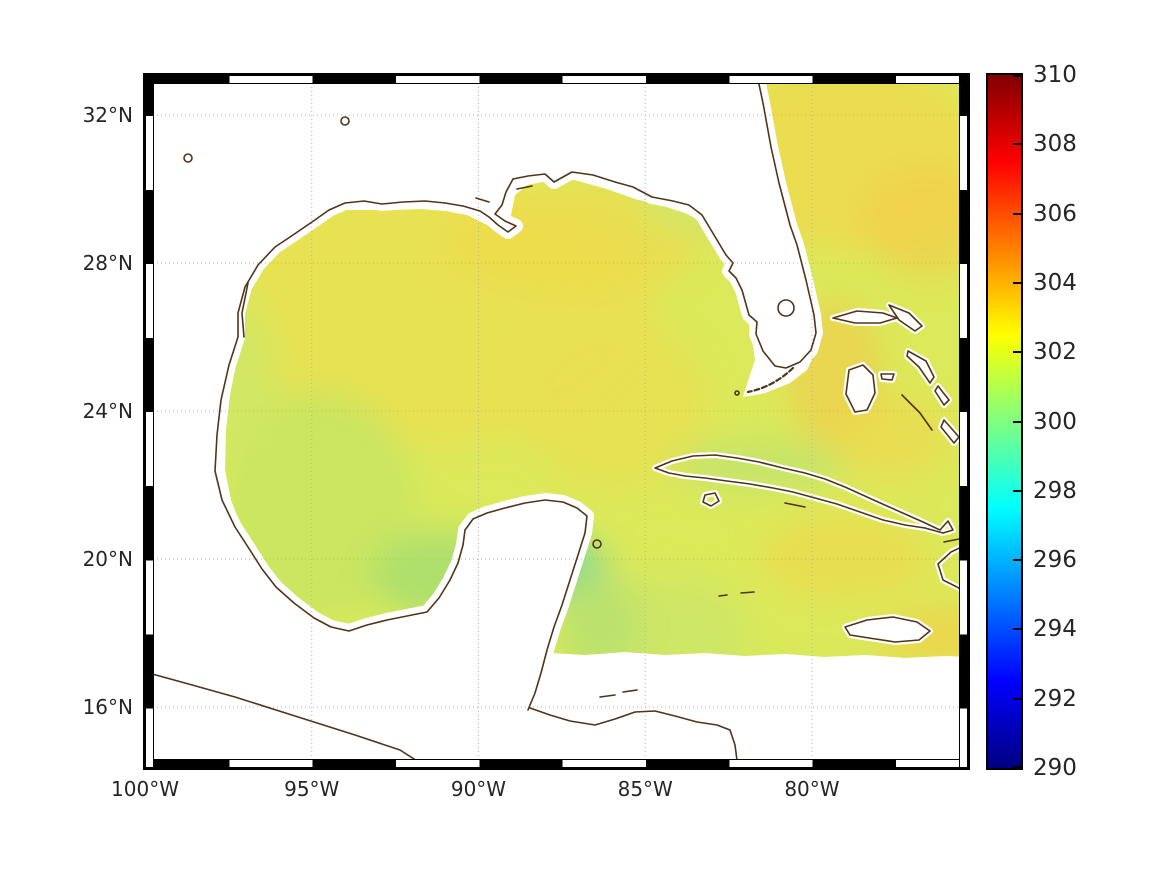 Image resolution: width=1167 pixels, height=875 pixels. Describe the element at coordinates (812, 789) in the screenshot. I see `x-tick-label: 80°W` at that location.